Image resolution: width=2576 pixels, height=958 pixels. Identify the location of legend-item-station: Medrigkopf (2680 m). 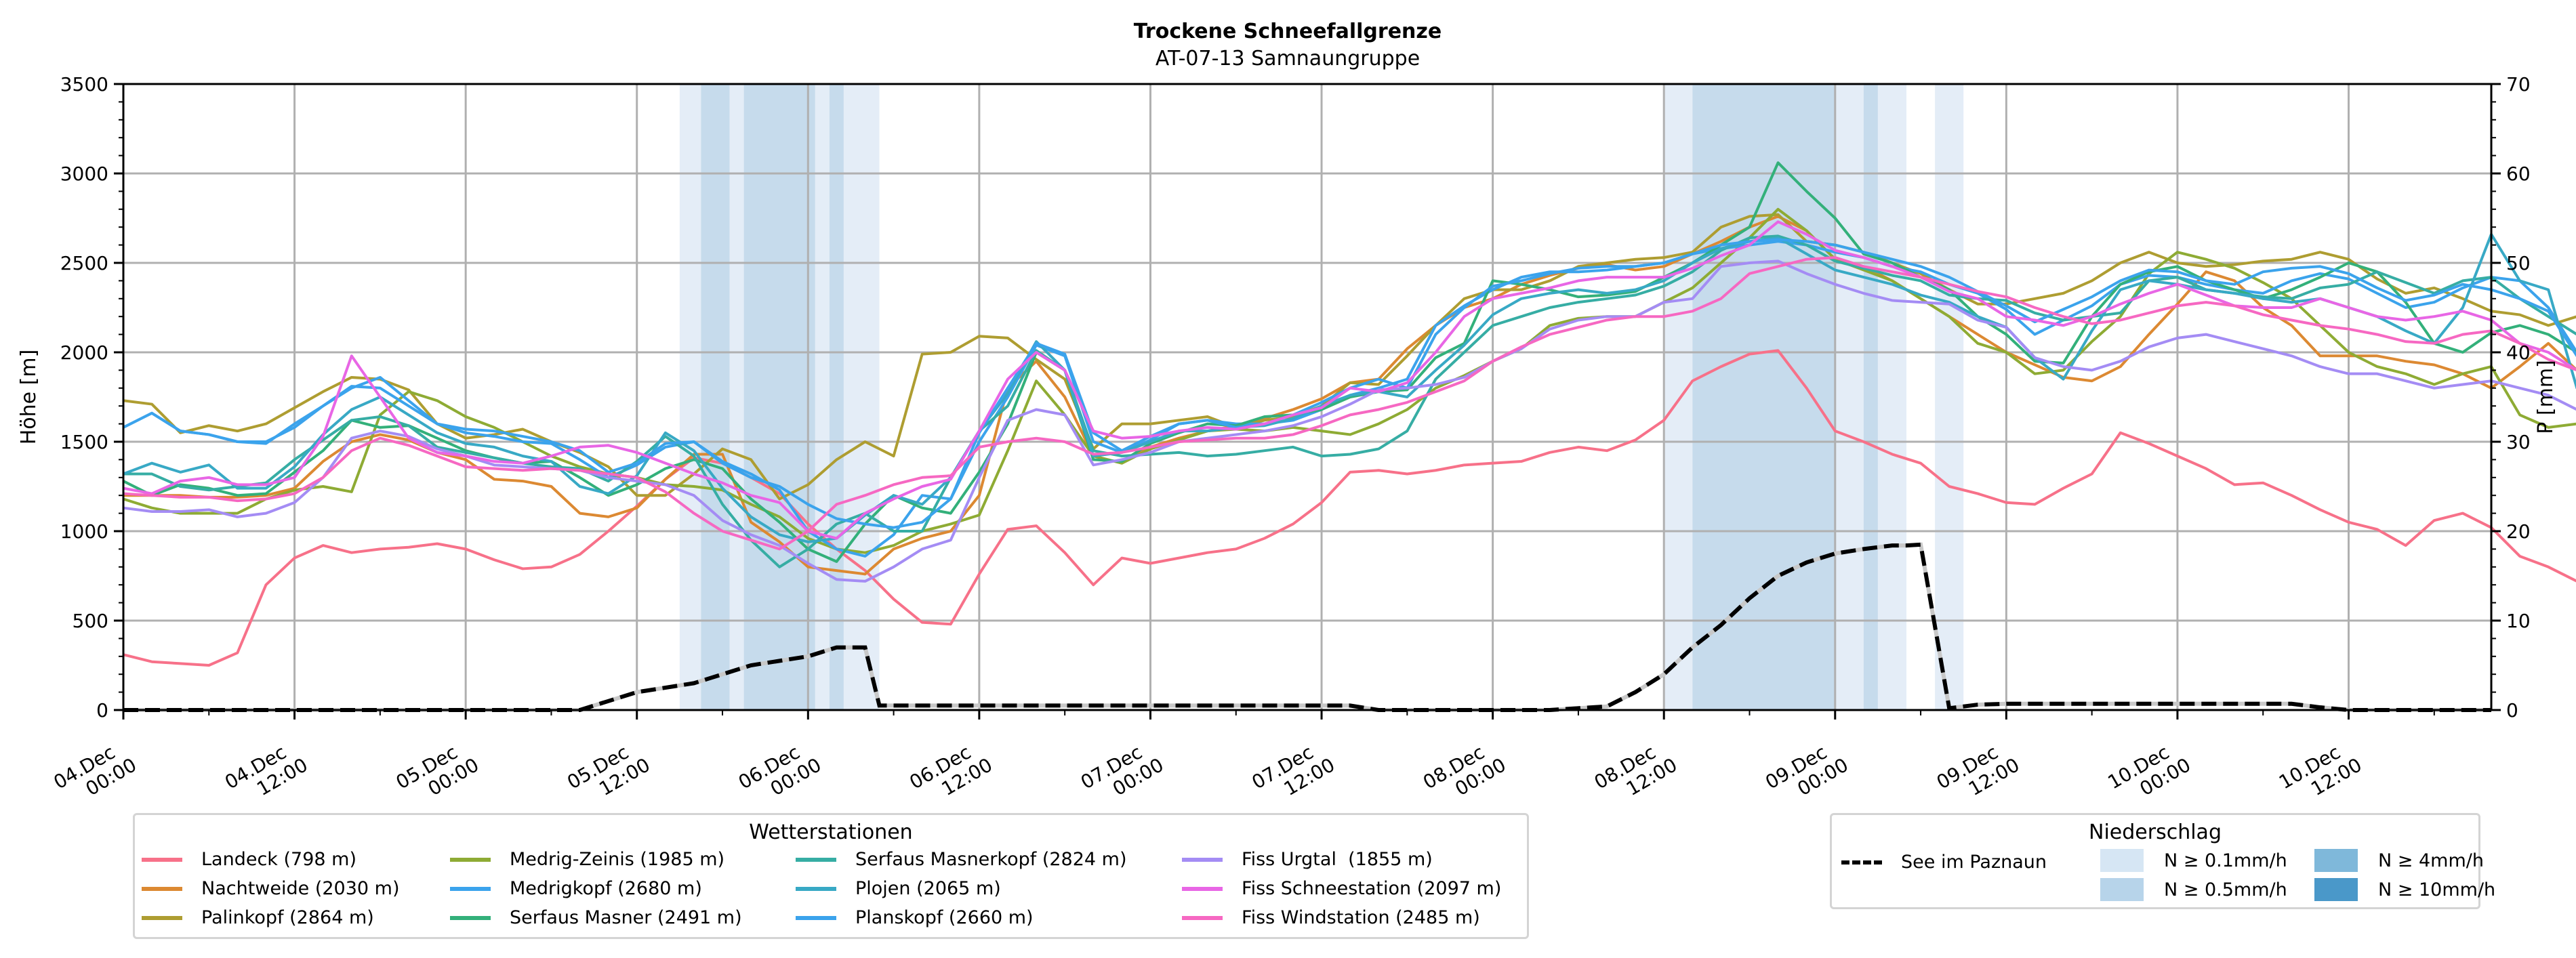
(576, 888).